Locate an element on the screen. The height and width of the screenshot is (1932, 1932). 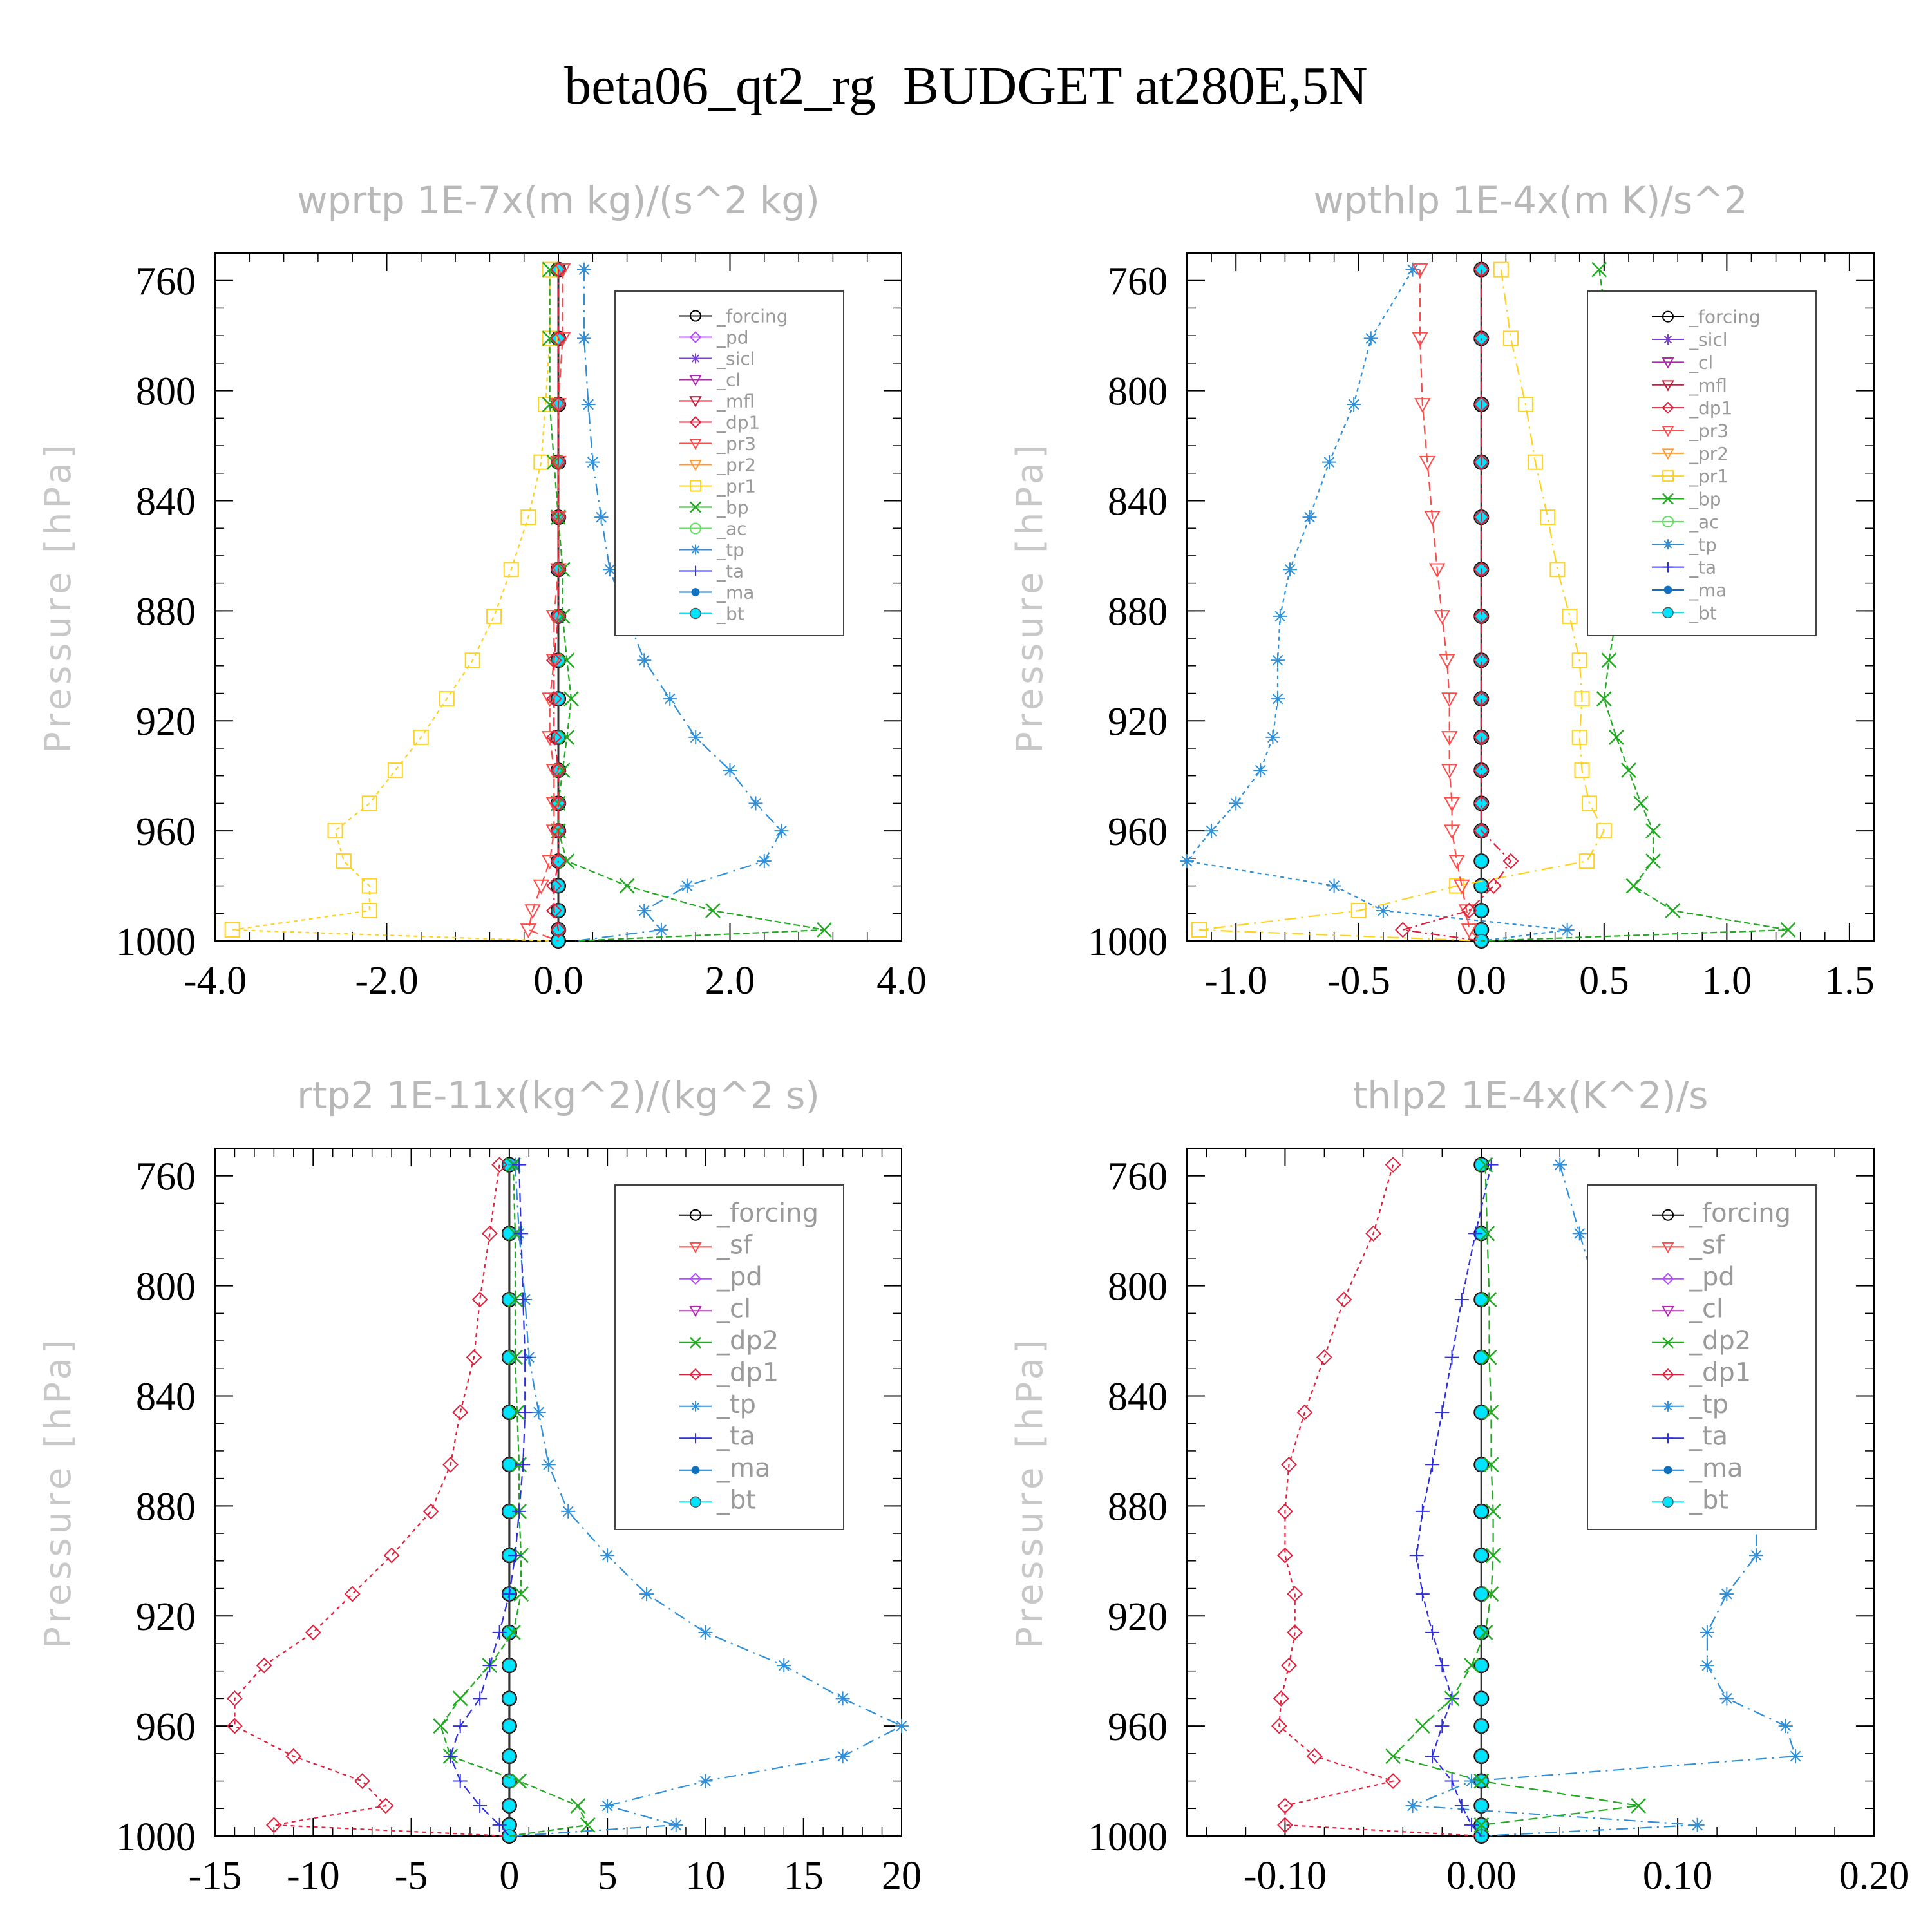
x-tick-label: 0.10 is located at coordinates (1678, 1876).